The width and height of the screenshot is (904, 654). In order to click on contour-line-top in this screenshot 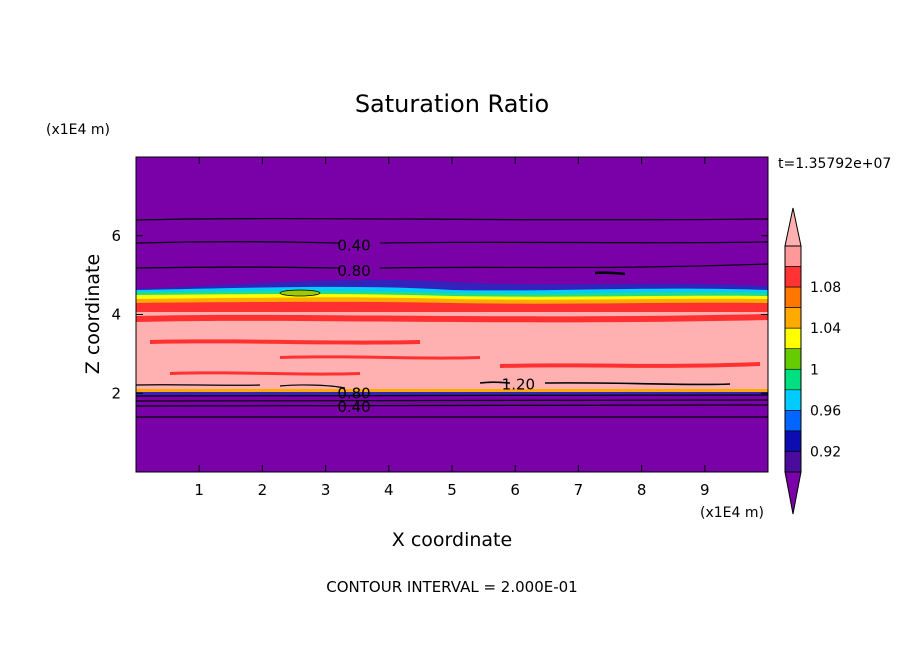, I will do `click(452, 219)`.